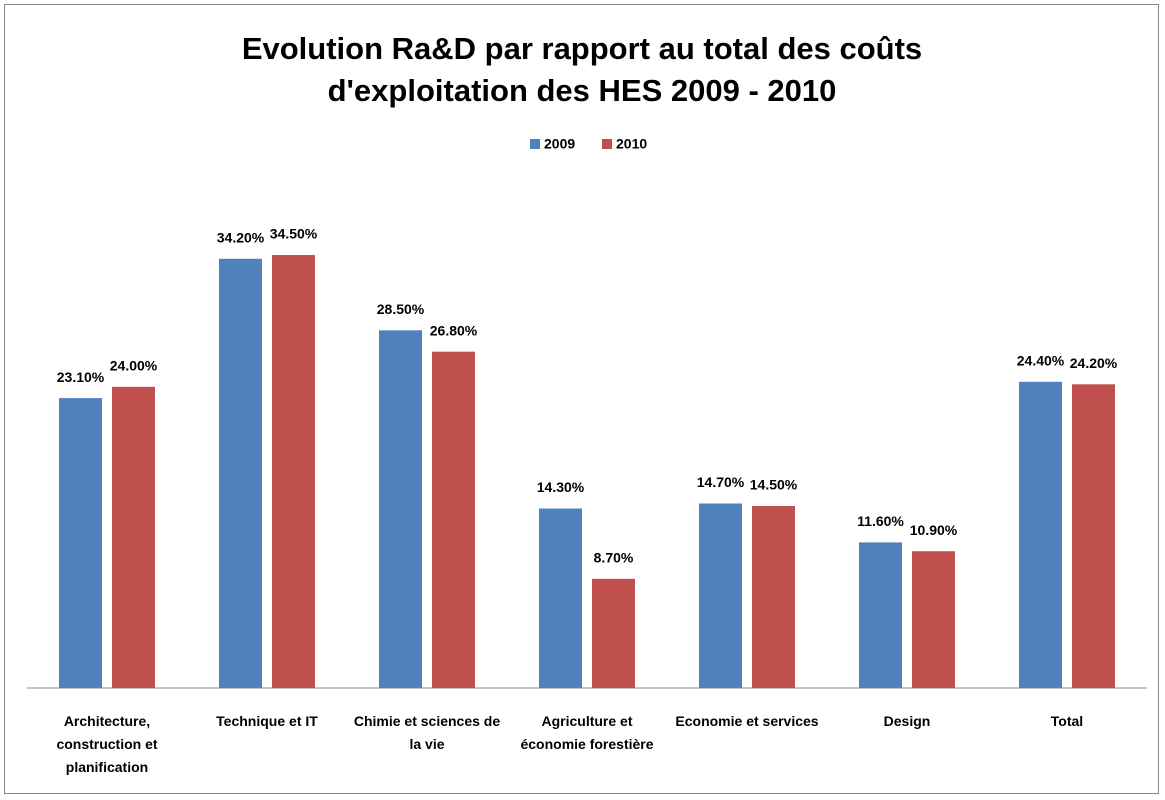 This screenshot has width=1165, height=800. What do you see at coordinates (907, 721) in the screenshot?
I see `x-tick-label: Design` at bounding box center [907, 721].